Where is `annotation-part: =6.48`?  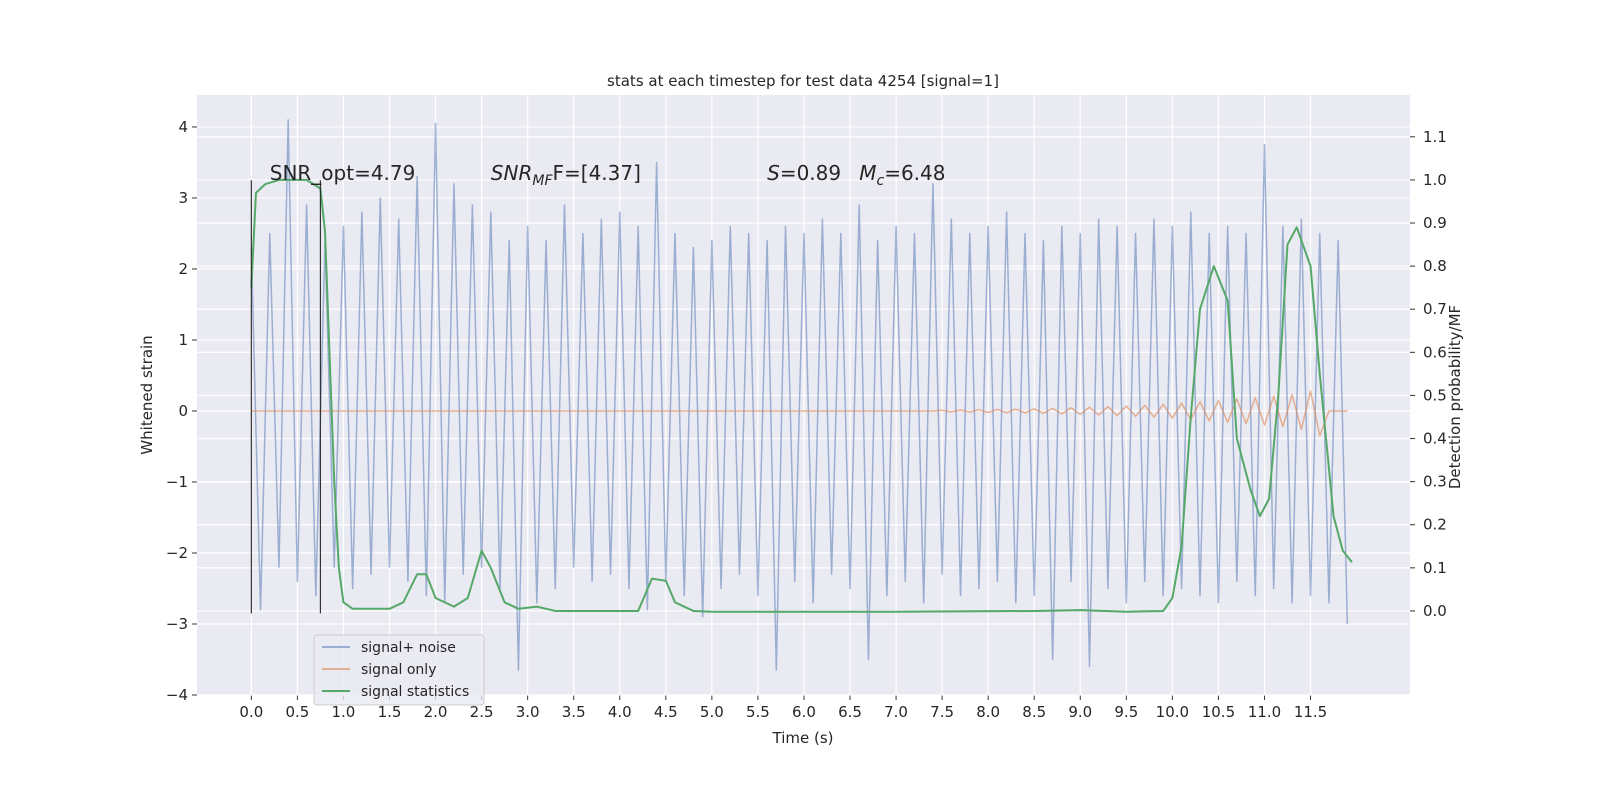 annotation-part: =6.48 is located at coordinates (914, 173).